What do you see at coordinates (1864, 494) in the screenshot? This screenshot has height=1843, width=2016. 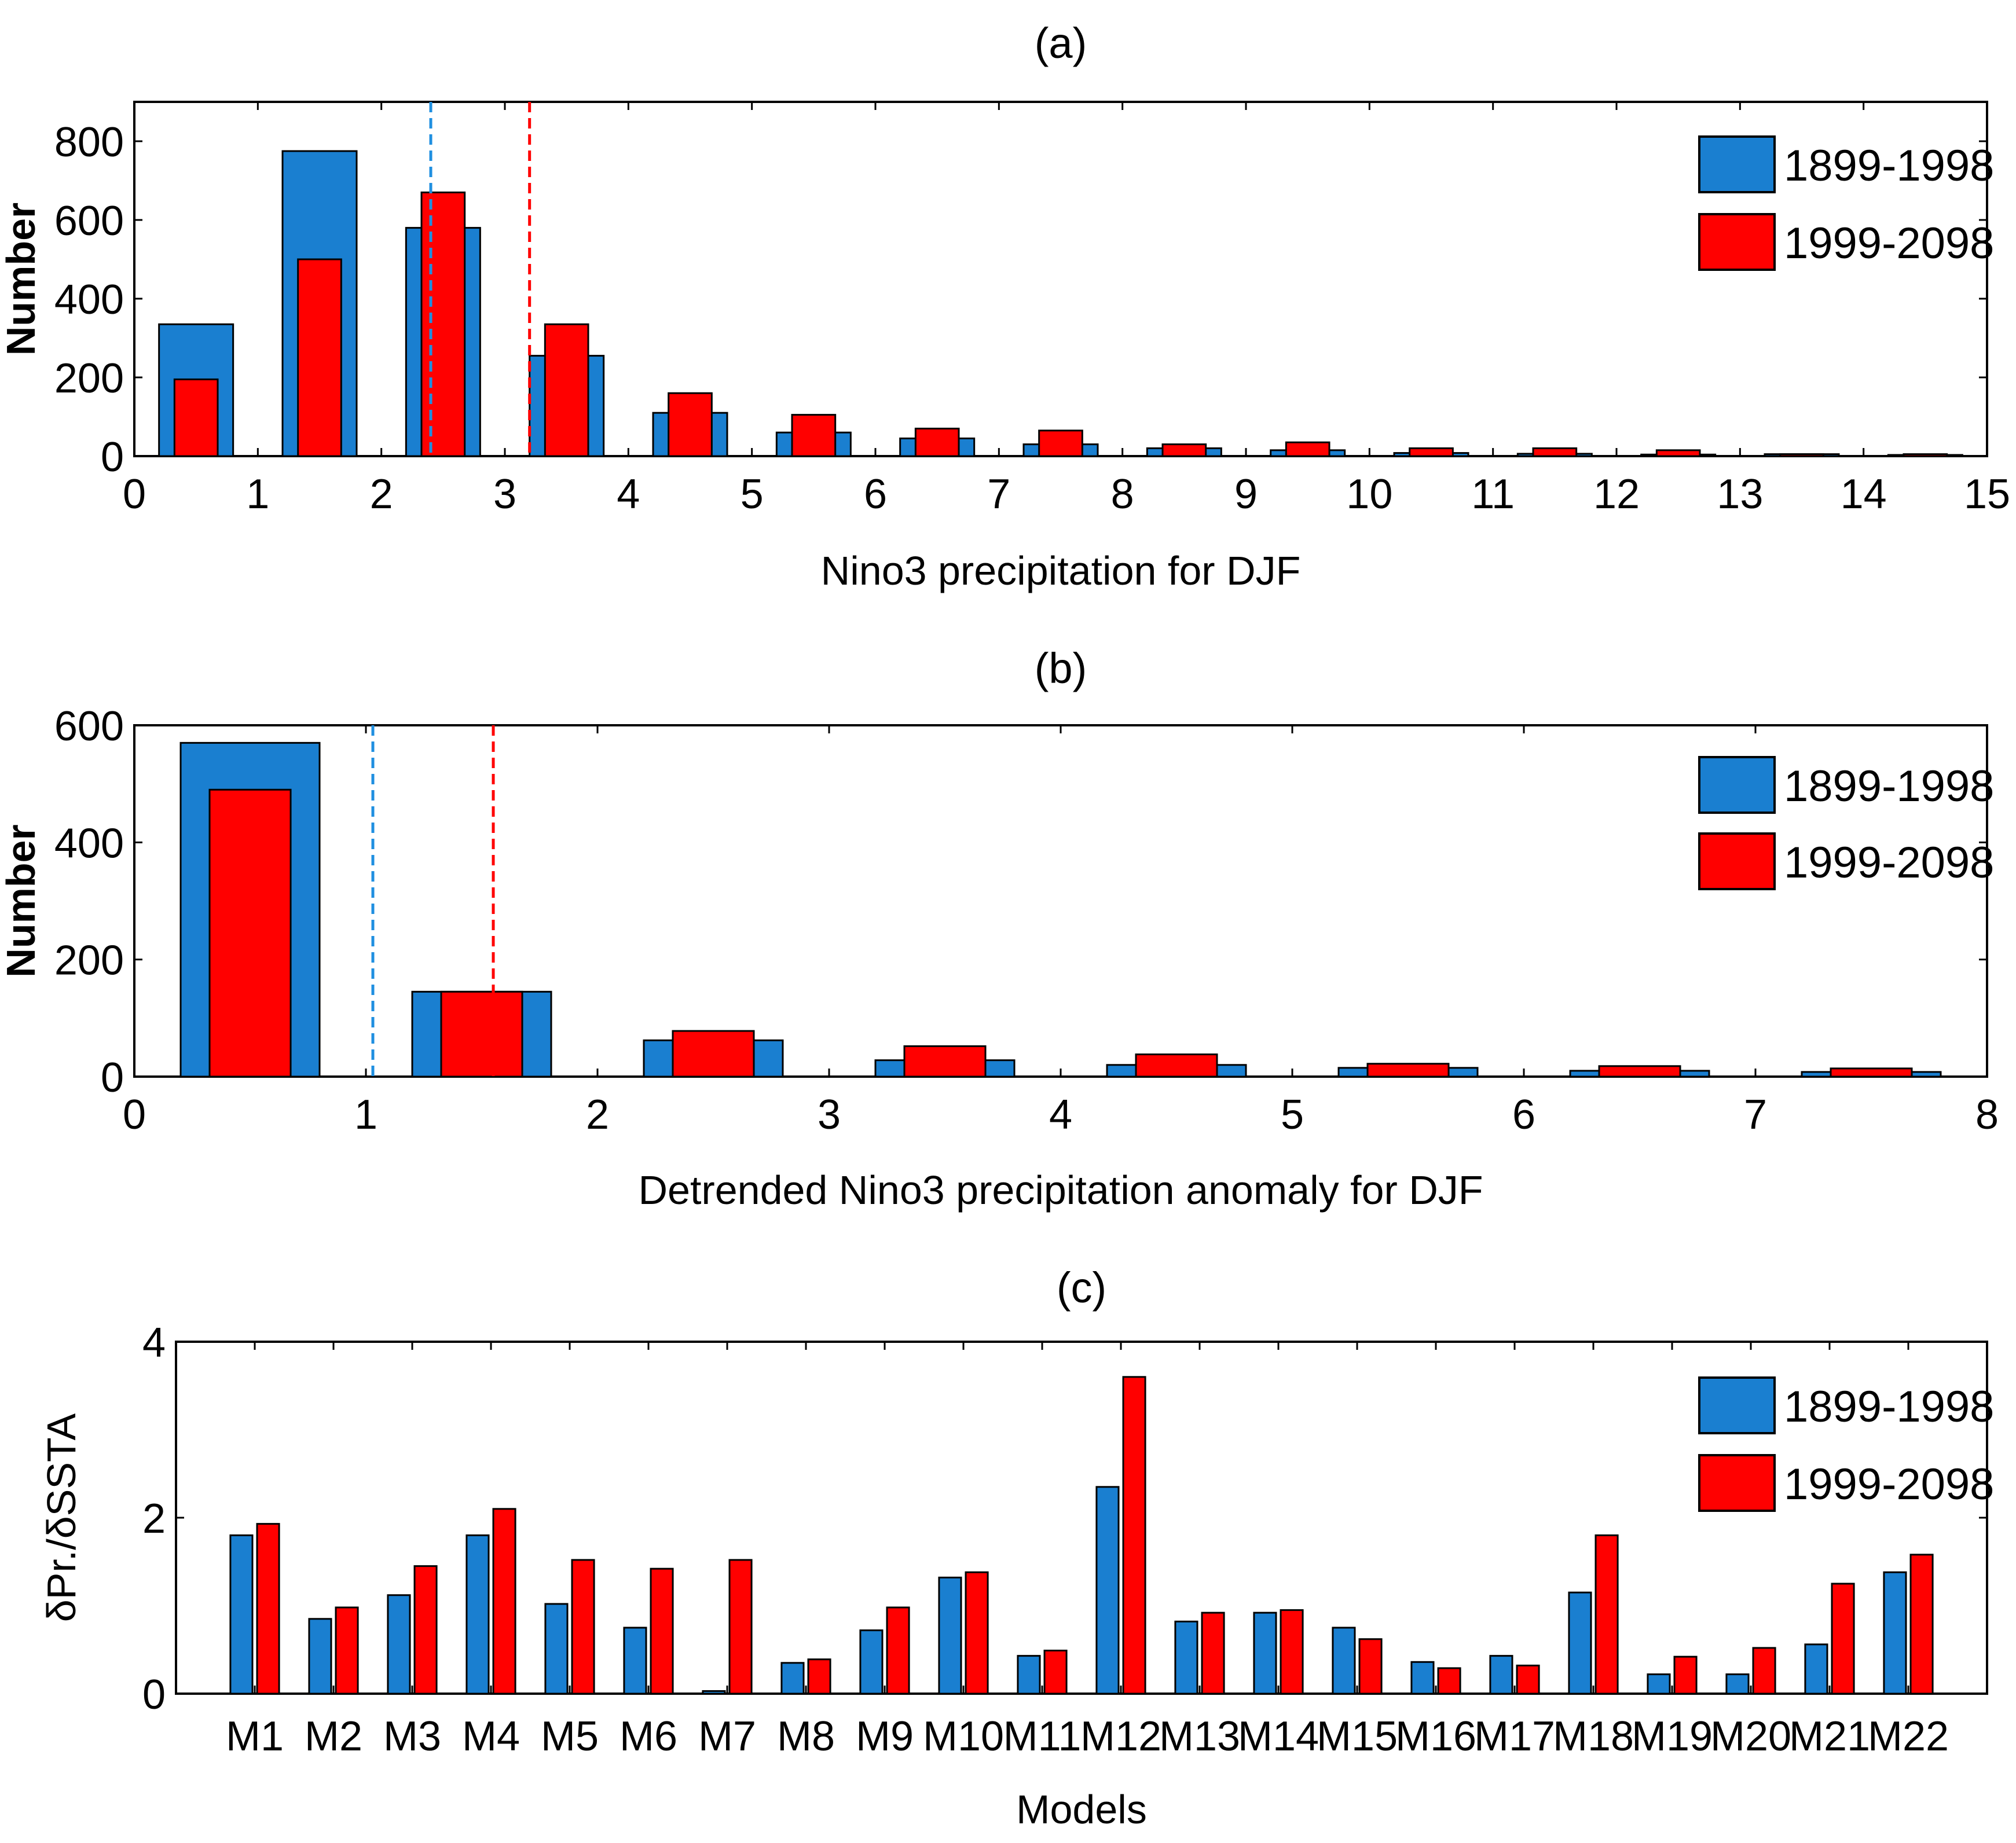 I see `x-tick-label: 14` at bounding box center [1864, 494].